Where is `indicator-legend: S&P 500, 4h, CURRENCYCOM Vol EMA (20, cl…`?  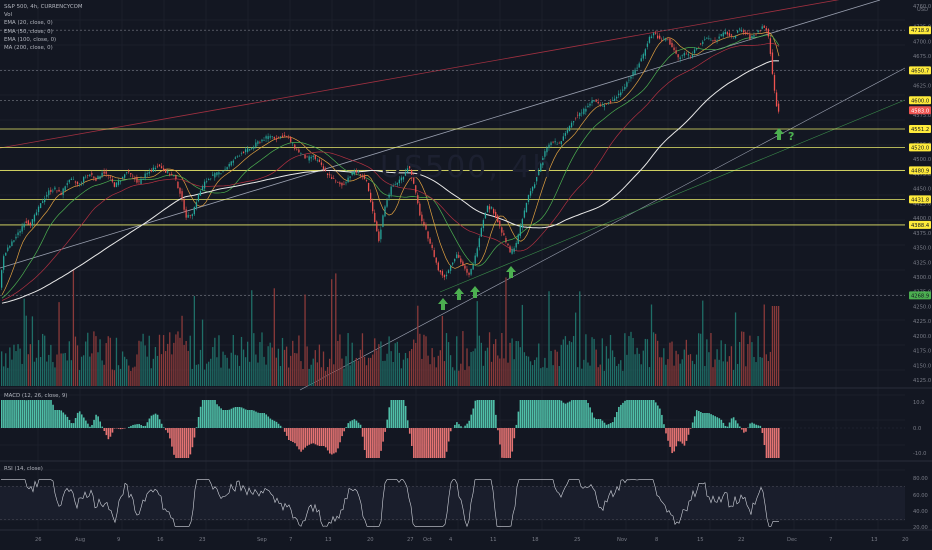
indicator-legend: S&P 500, 4h, CURRENCYCOM Vol EMA (20, cl… is located at coordinates (43, 27).